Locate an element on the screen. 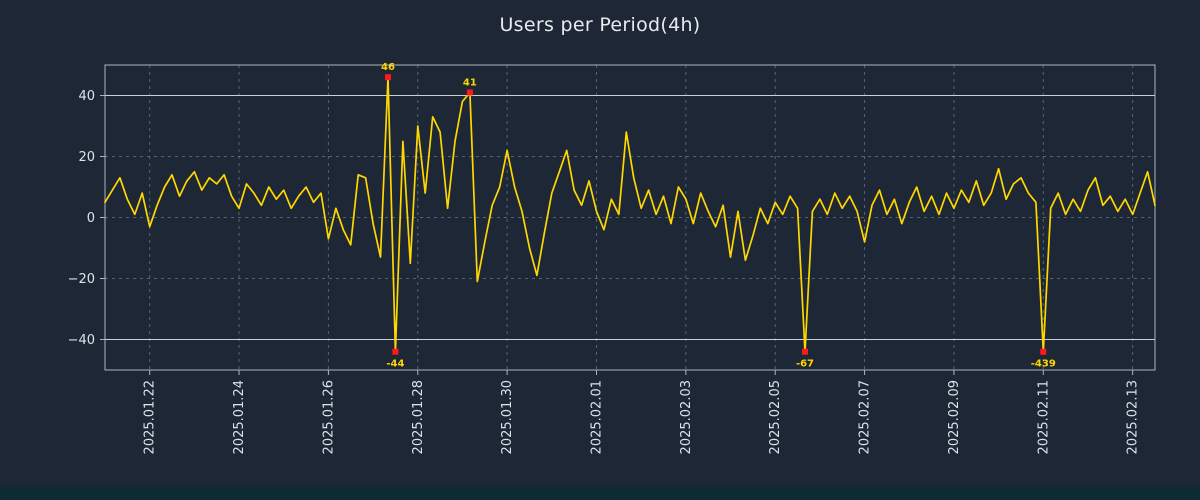 This screenshot has width=1200, height=500. x-tick-label: 2025.02.11 is located at coordinates (1043, 417).